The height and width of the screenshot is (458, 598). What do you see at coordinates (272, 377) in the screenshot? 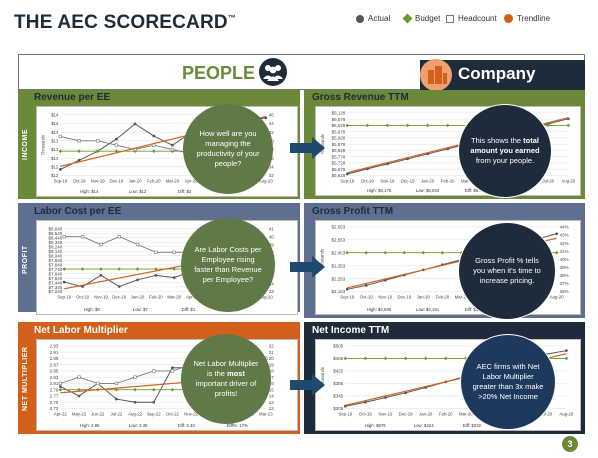
I see `y2-tick-label: 17` at bounding box center [272, 377].